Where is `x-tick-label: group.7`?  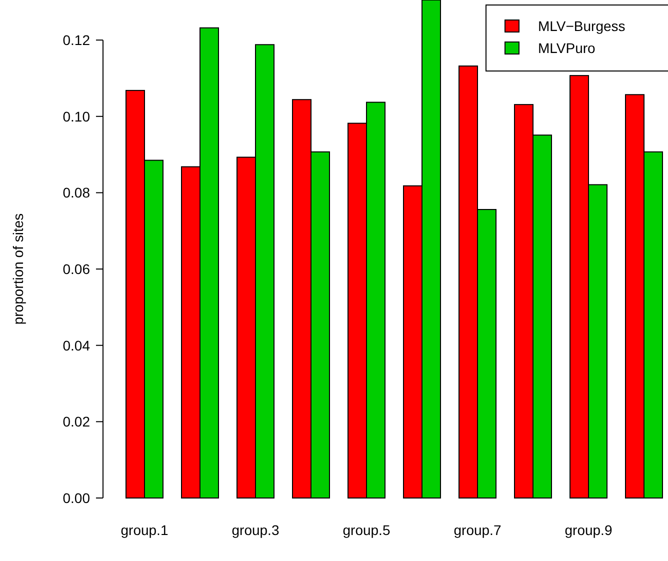
x-tick-label: group.7 is located at coordinates (478, 530).